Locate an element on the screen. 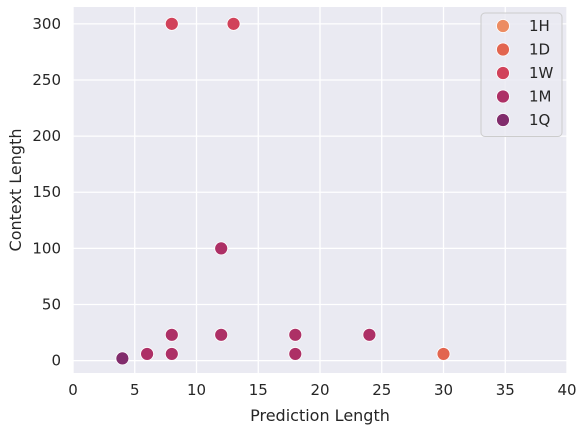 The height and width of the screenshot is (427, 583). y-tick-label: 250 is located at coordinates (46, 80).